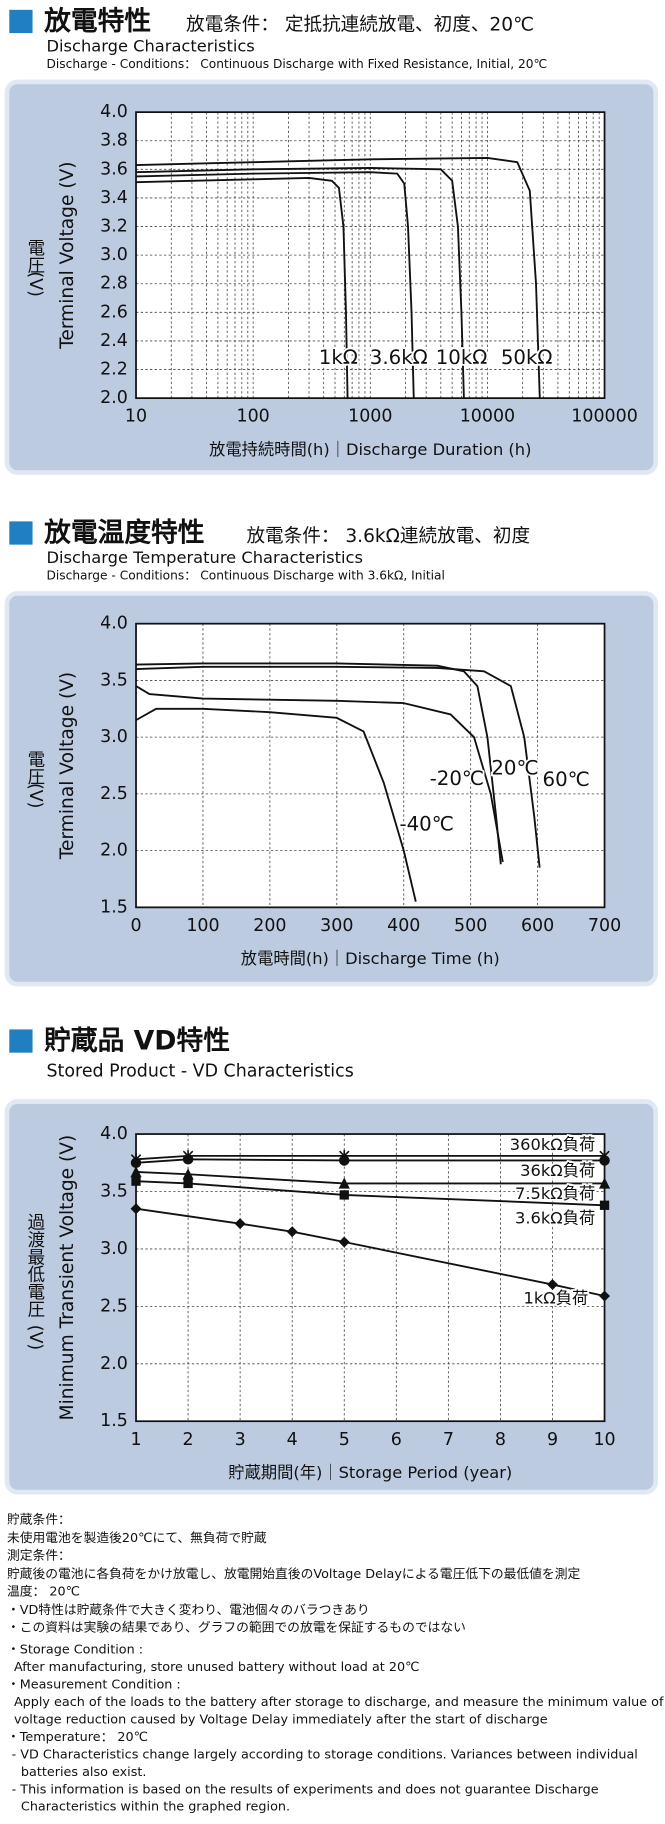 Image resolution: width=665 pixels, height=1824 pixels. Describe the element at coordinates (97, 21) in the screenshot. I see `chart-title: 放電特性` at that location.